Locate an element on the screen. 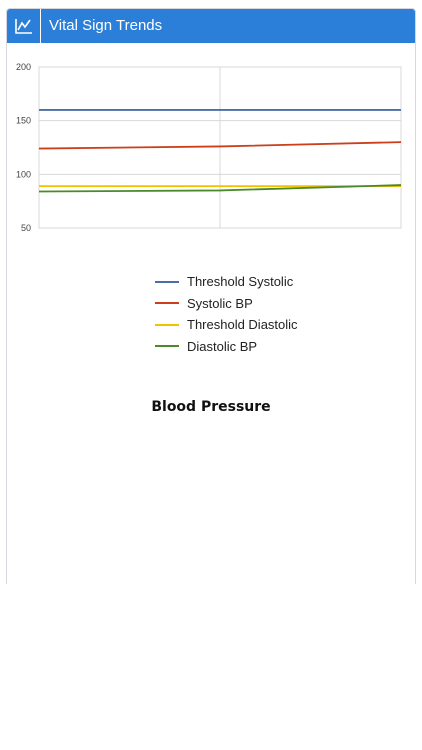 The width and height of the screenshot is (422, 750). panel-title: Vital Sign Trends is located at coordinates (106, 25).